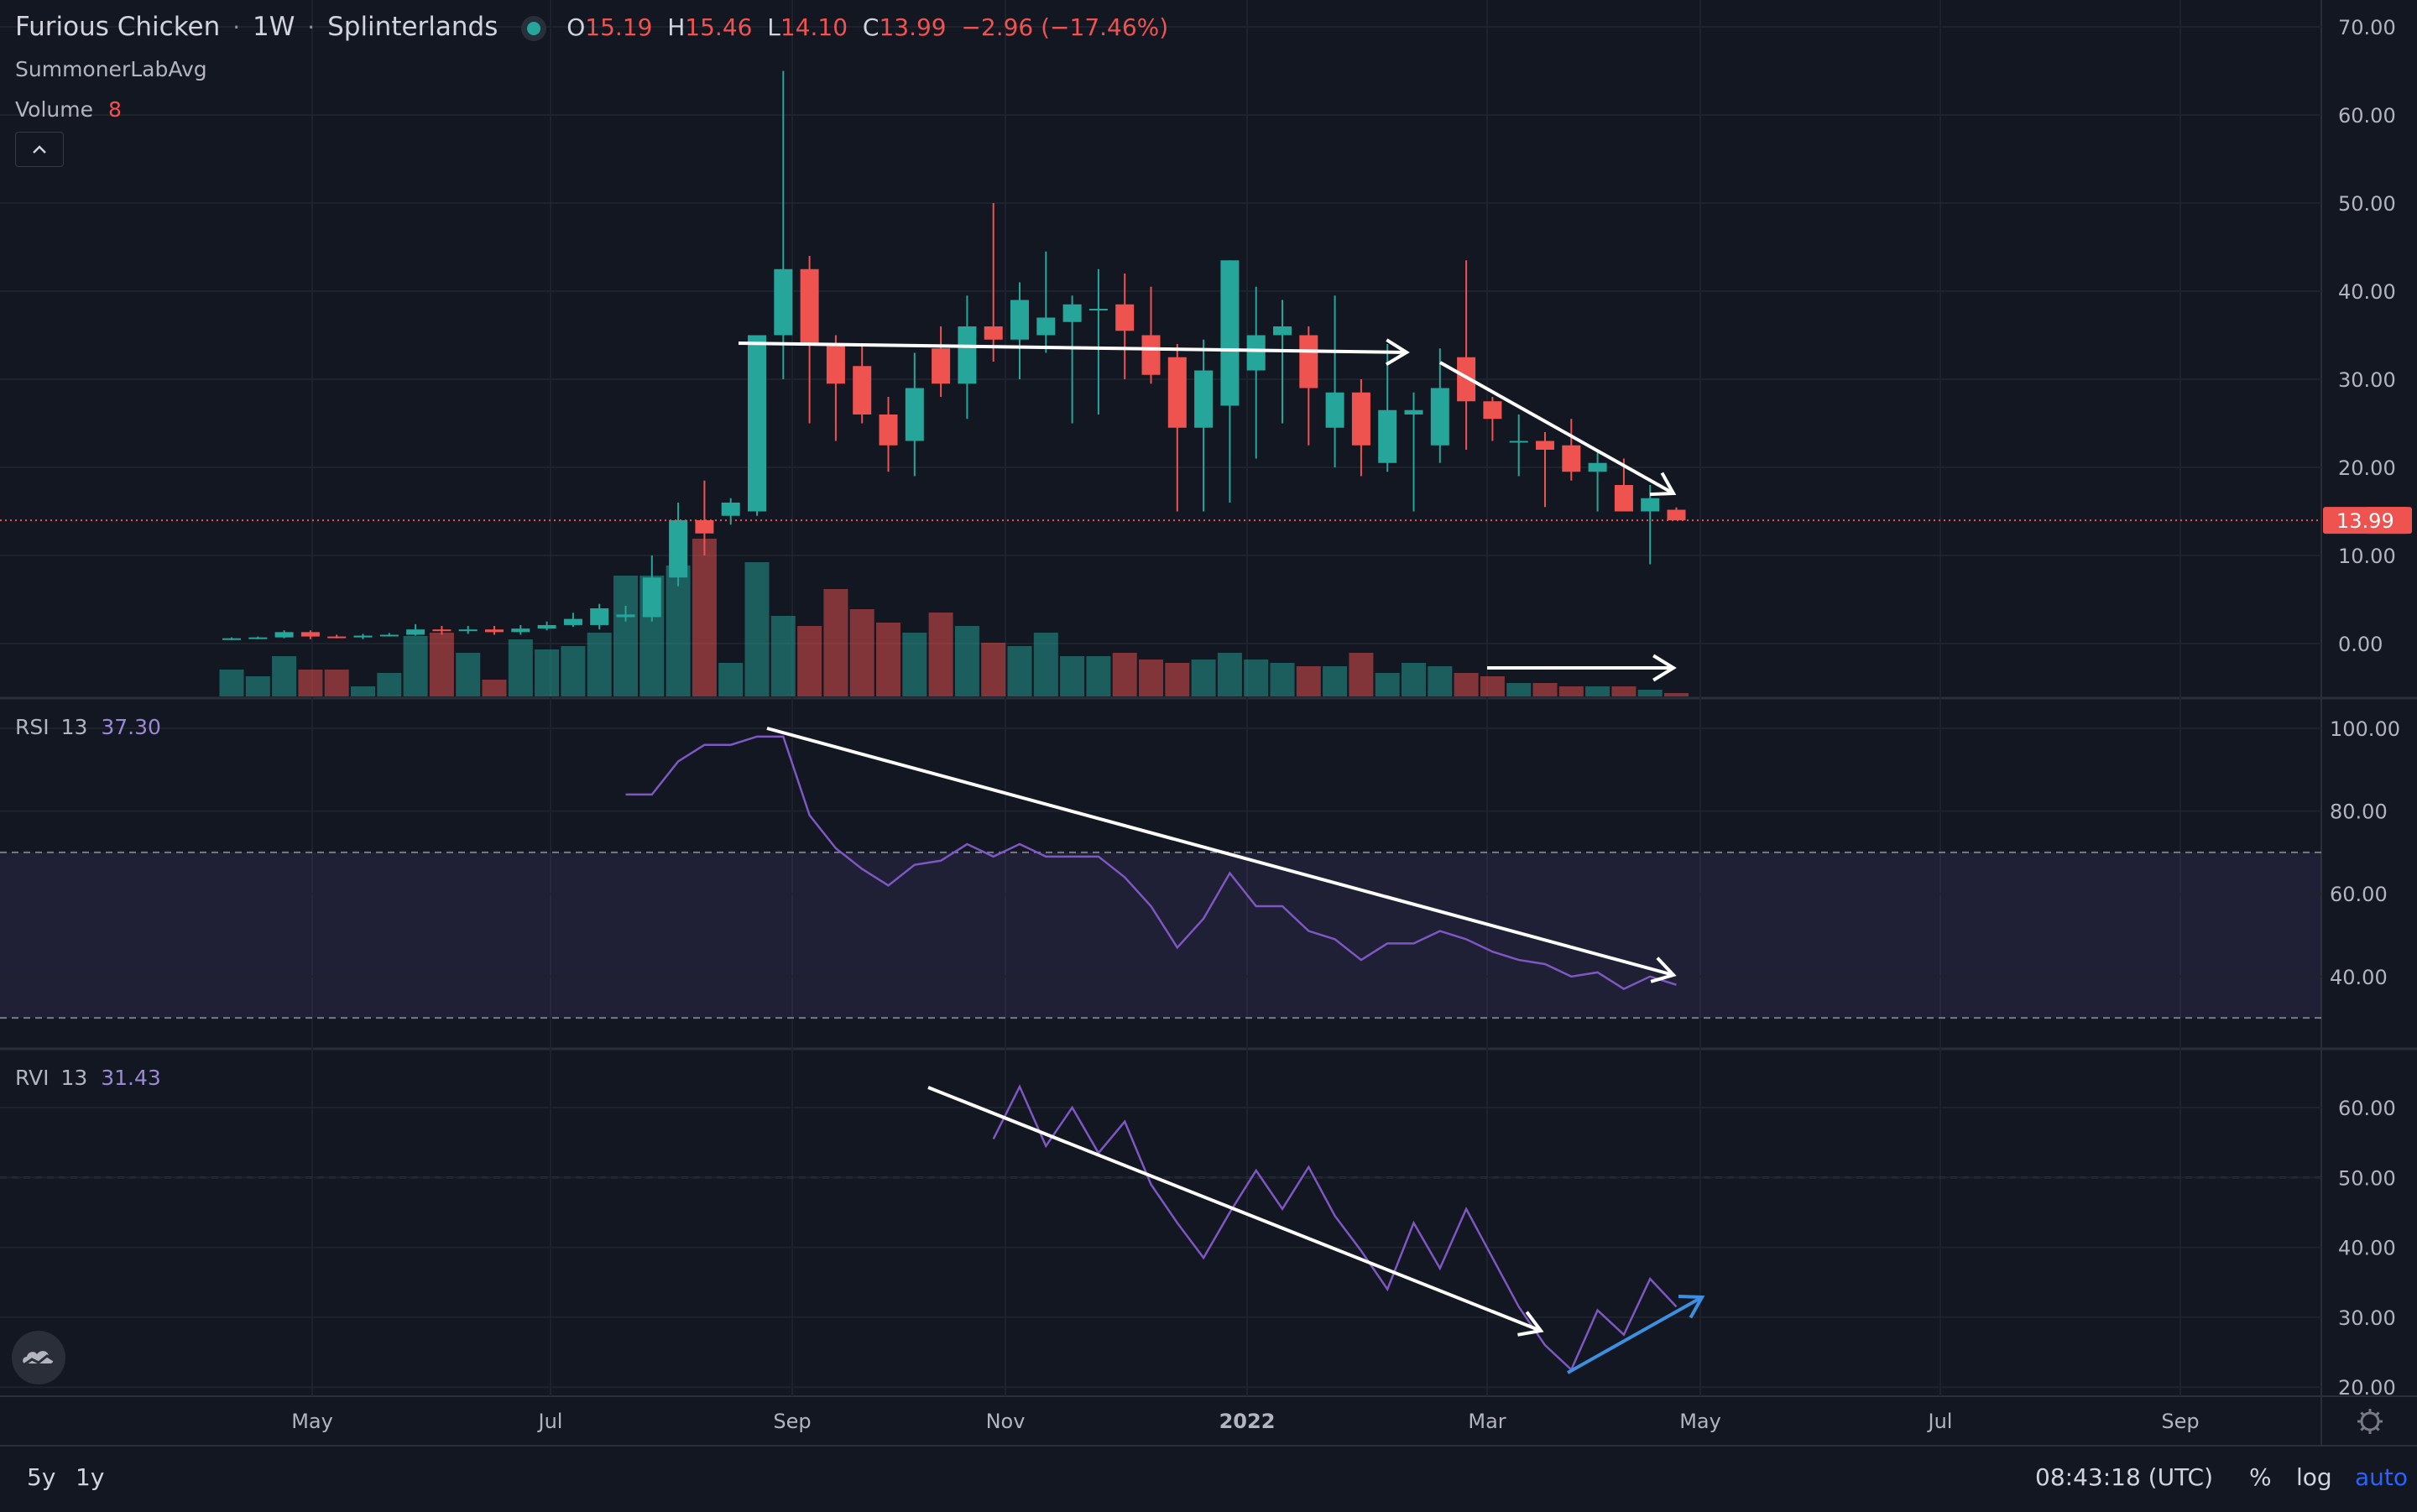 The height and width of the screenshot is (1512, 2417). What do you see at coordinates (814, 27) in the screenshot?
I see `low-value: 14.10` at bounding box center [814, 27].